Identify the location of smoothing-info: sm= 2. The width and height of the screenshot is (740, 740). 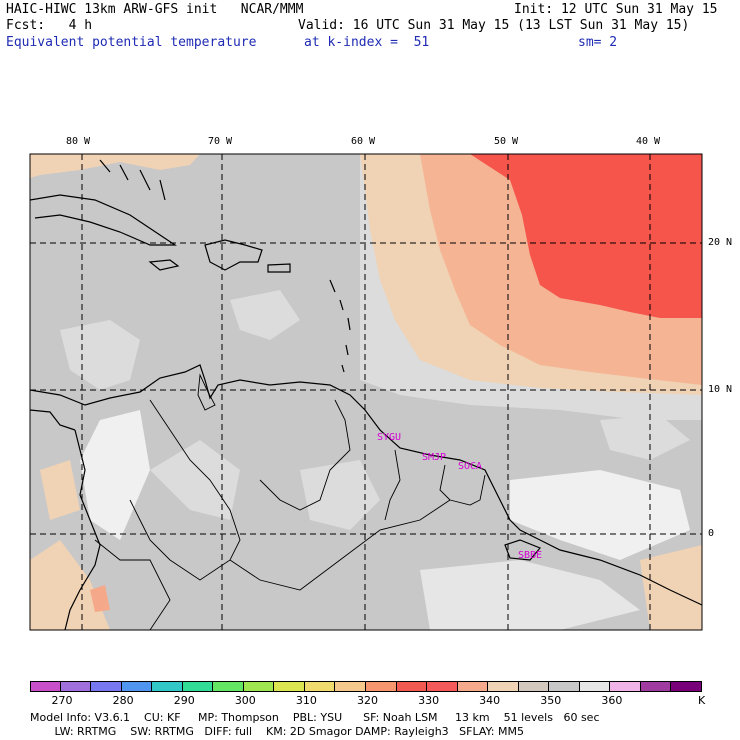
(598, 42).